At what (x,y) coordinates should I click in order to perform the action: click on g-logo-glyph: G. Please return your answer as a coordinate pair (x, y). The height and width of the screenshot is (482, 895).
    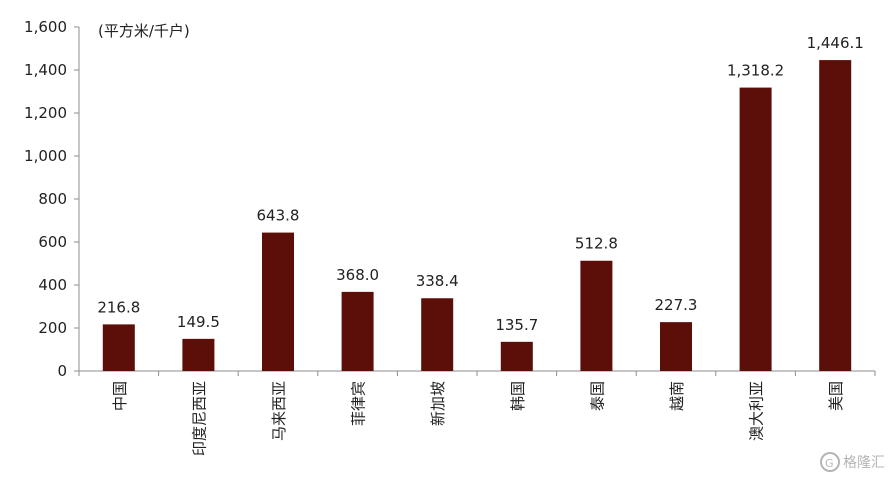
    Looking at the image, I should click on (829, 463).